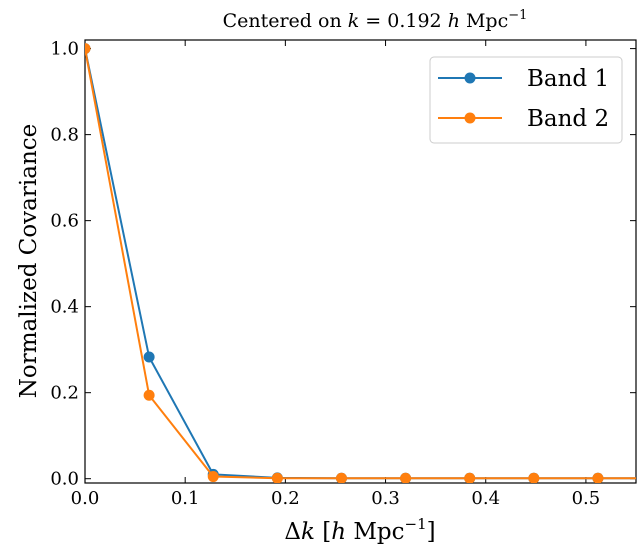 This screenshot has height=552, width=644. Describe the element at coordinates (568, 79) in the screenshot. I see `legend-label-band-1: Band 1` at that location.